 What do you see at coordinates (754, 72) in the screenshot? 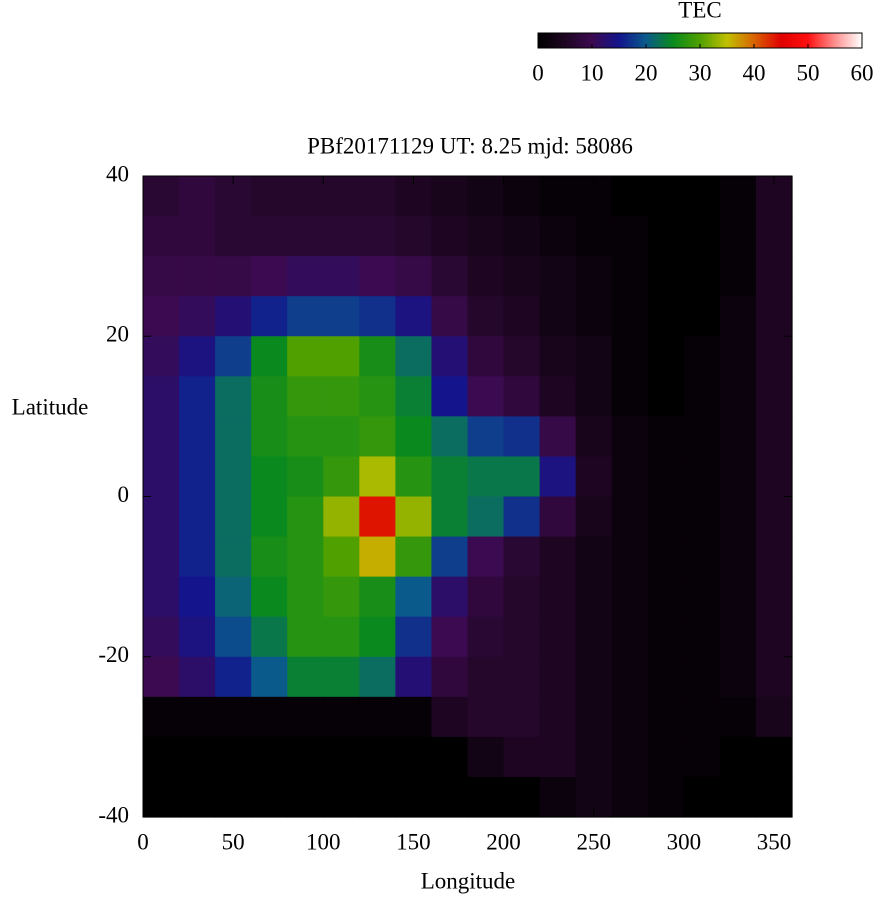
I see `colorbar-tick-label: 40` at bounding box center [754, 72].